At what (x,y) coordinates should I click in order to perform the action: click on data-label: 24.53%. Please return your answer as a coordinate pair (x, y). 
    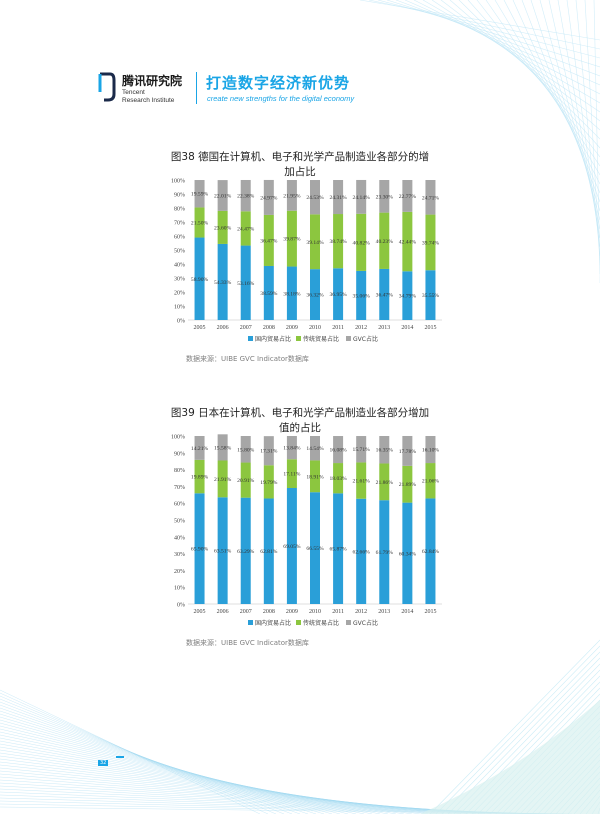
    Looking at the image, I should click on (315, 198).